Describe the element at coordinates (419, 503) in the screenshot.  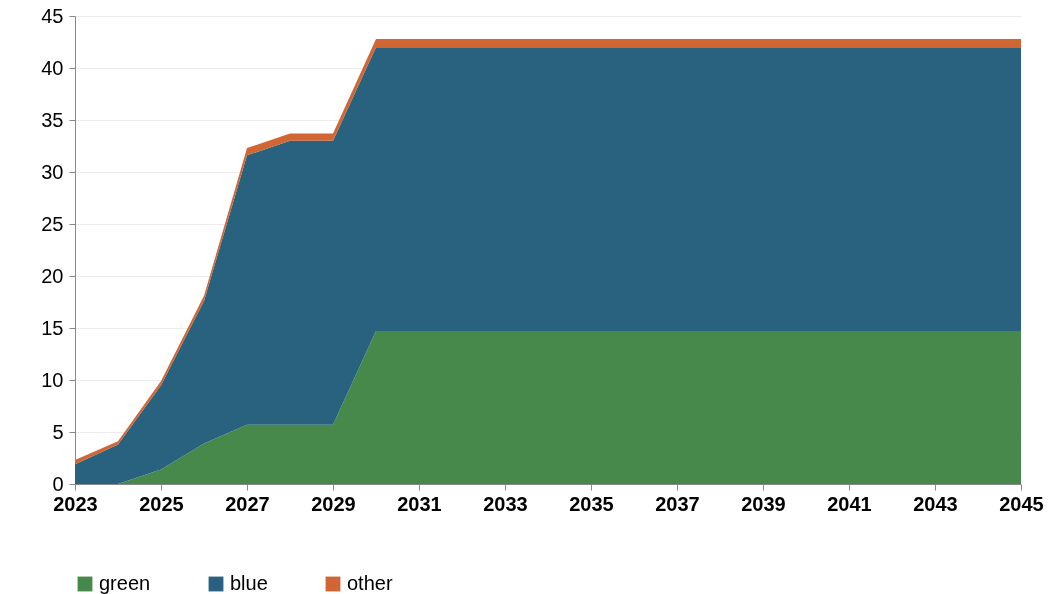
I see `x-tick-label: 2031` at that location.